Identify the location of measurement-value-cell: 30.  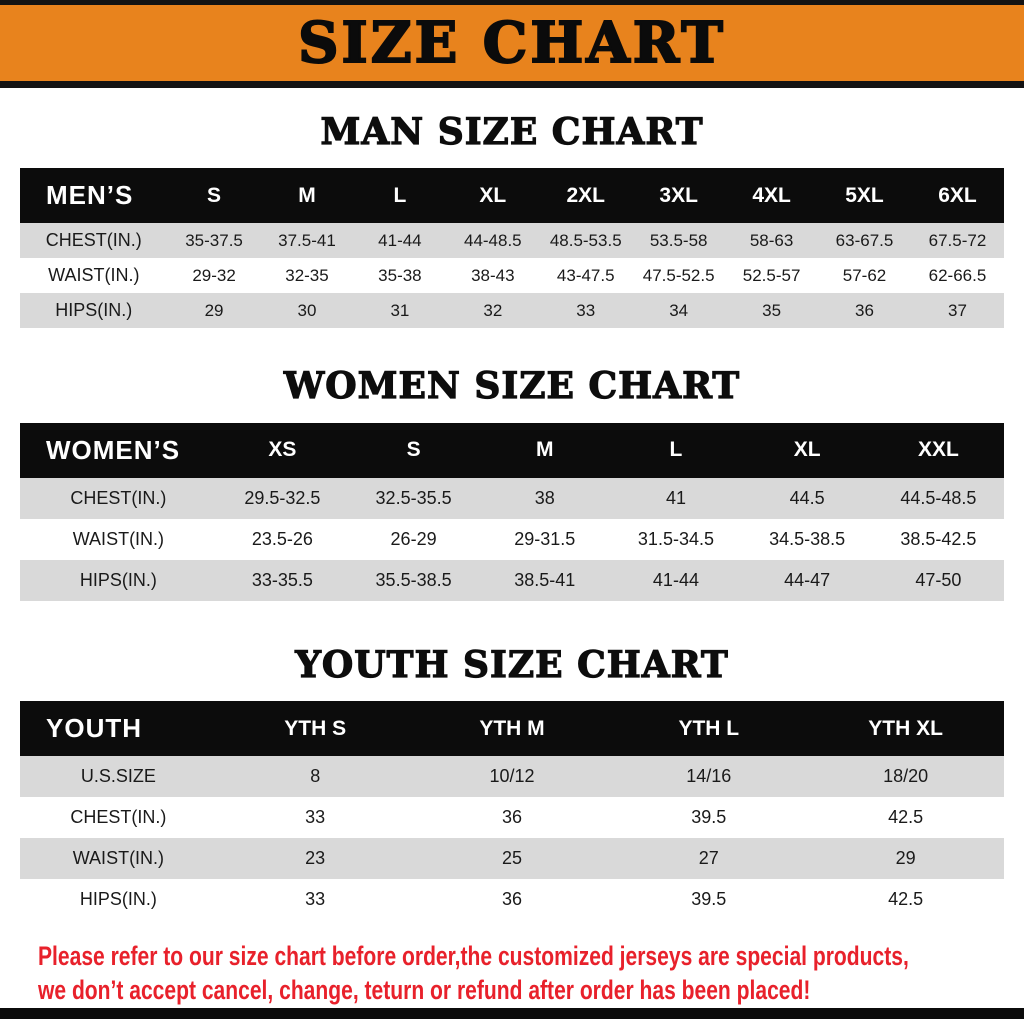
(307, 310).